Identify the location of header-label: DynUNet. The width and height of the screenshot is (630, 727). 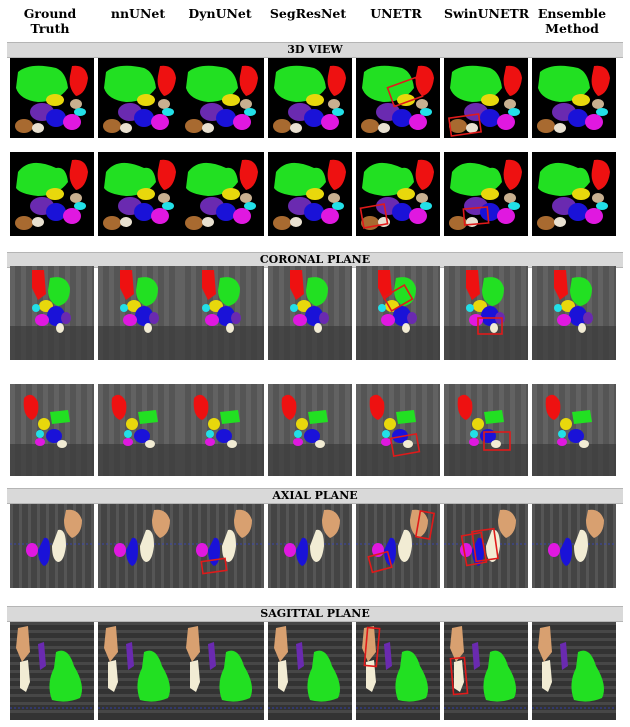
(220, 13).